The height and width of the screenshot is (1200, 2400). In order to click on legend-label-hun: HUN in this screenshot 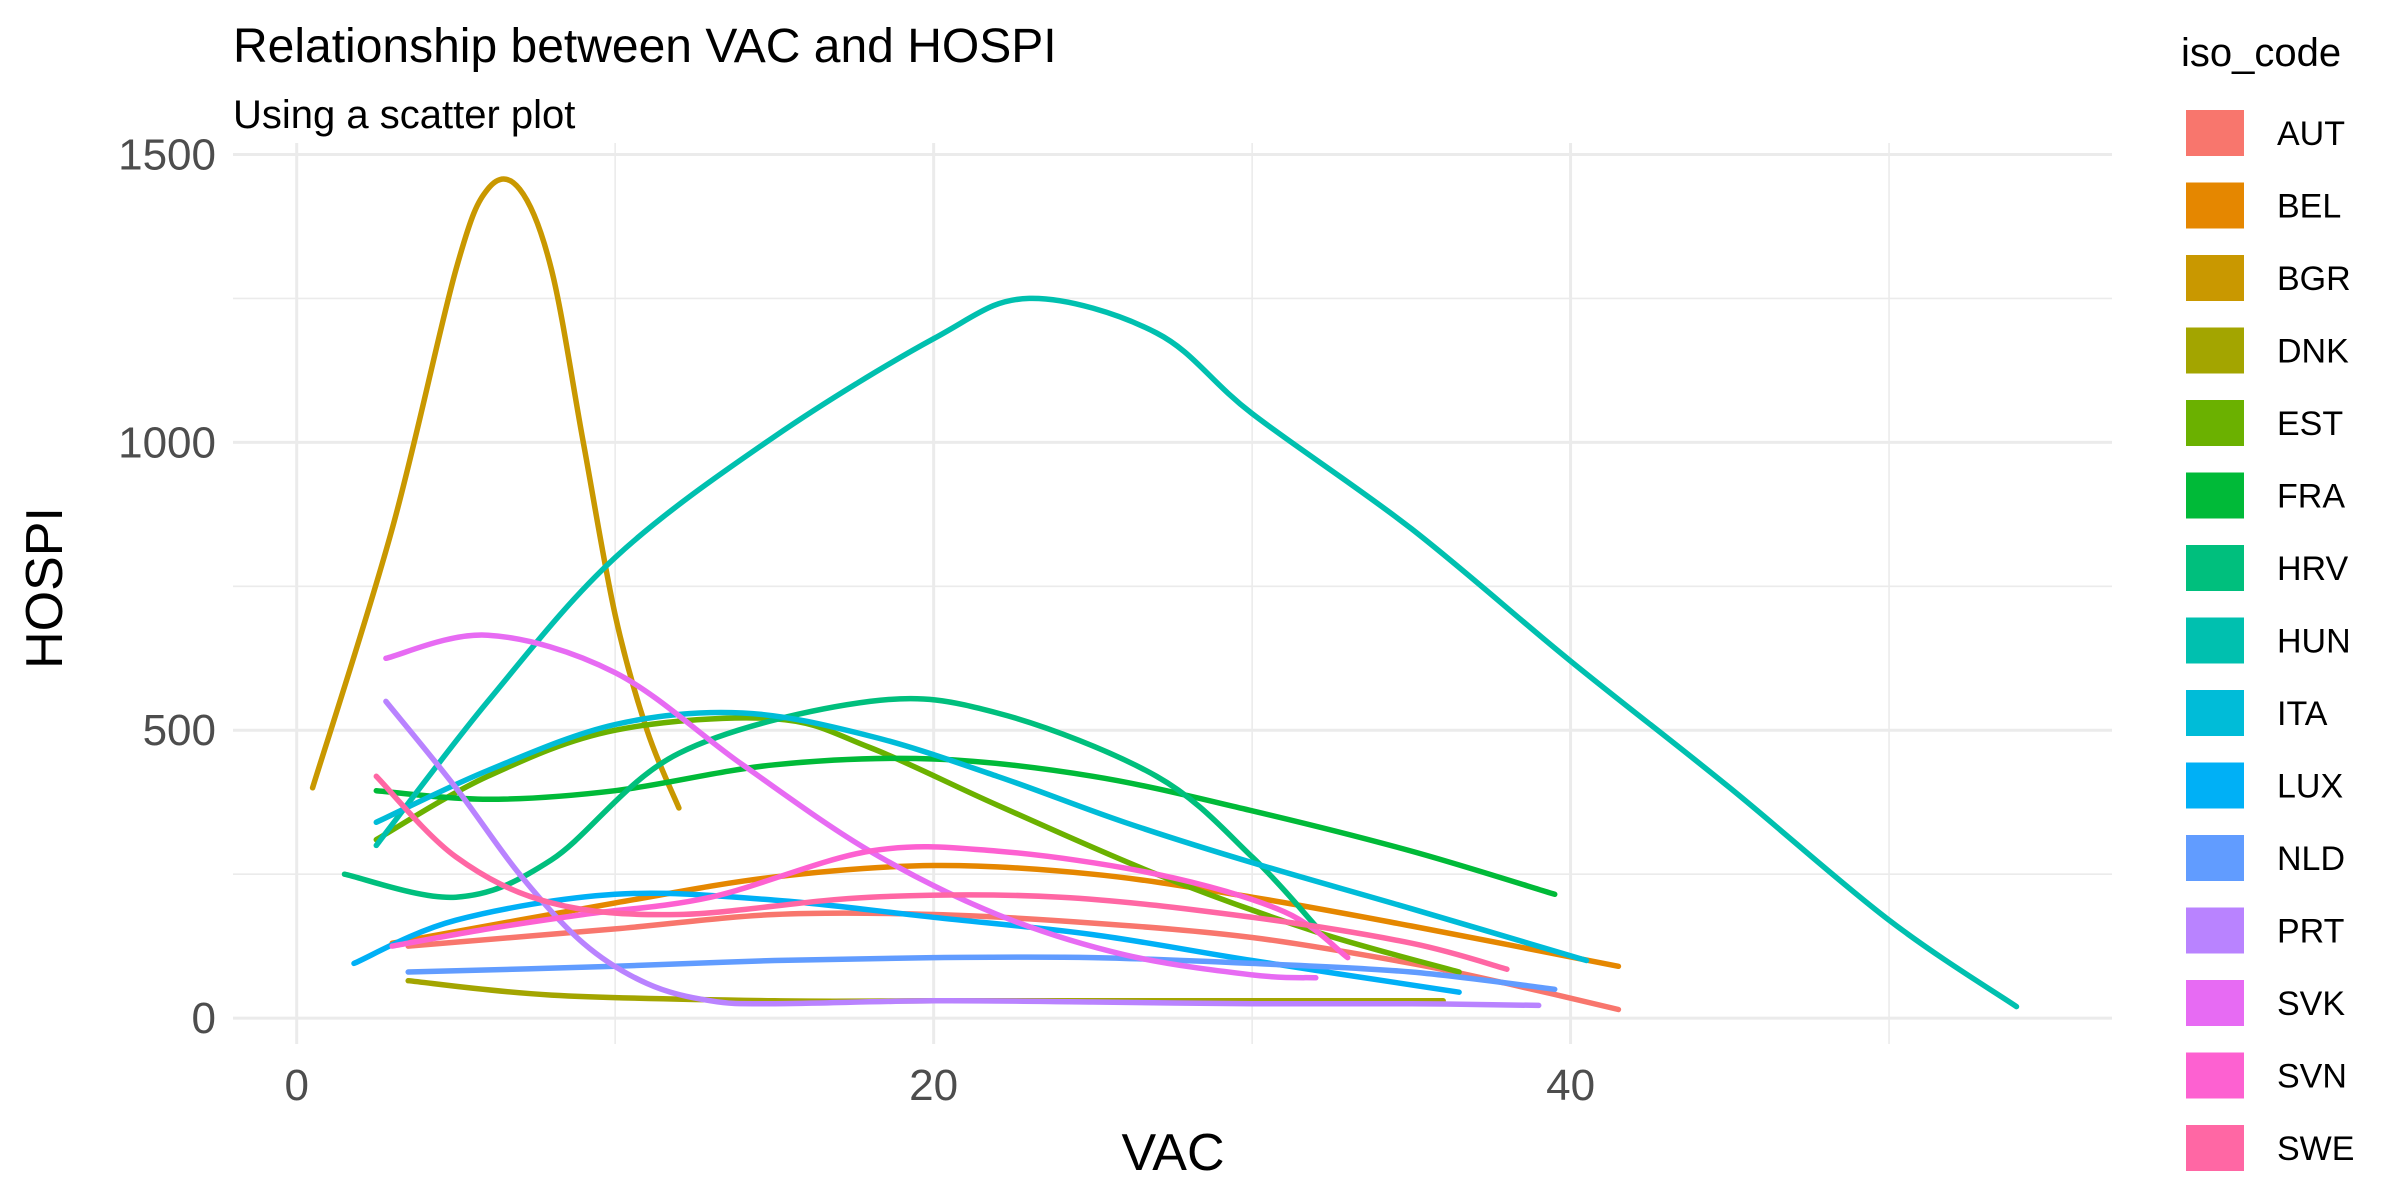, I will do `click(2314, 642)`.